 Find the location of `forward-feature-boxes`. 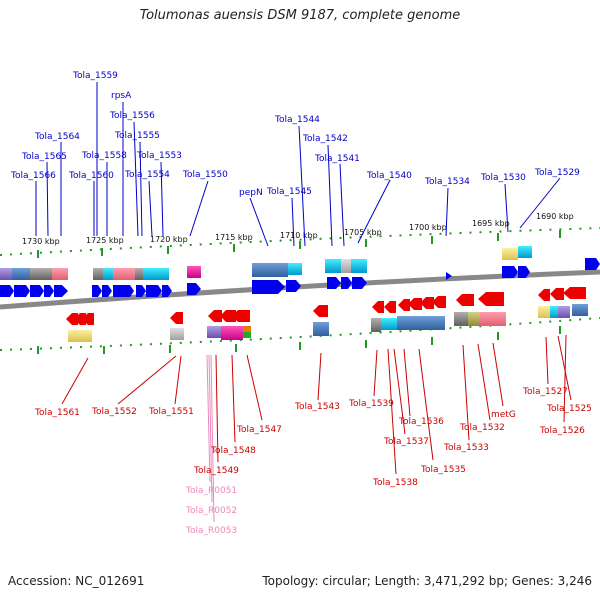

forward-feature-boxes is located at coordinates (266, 263).